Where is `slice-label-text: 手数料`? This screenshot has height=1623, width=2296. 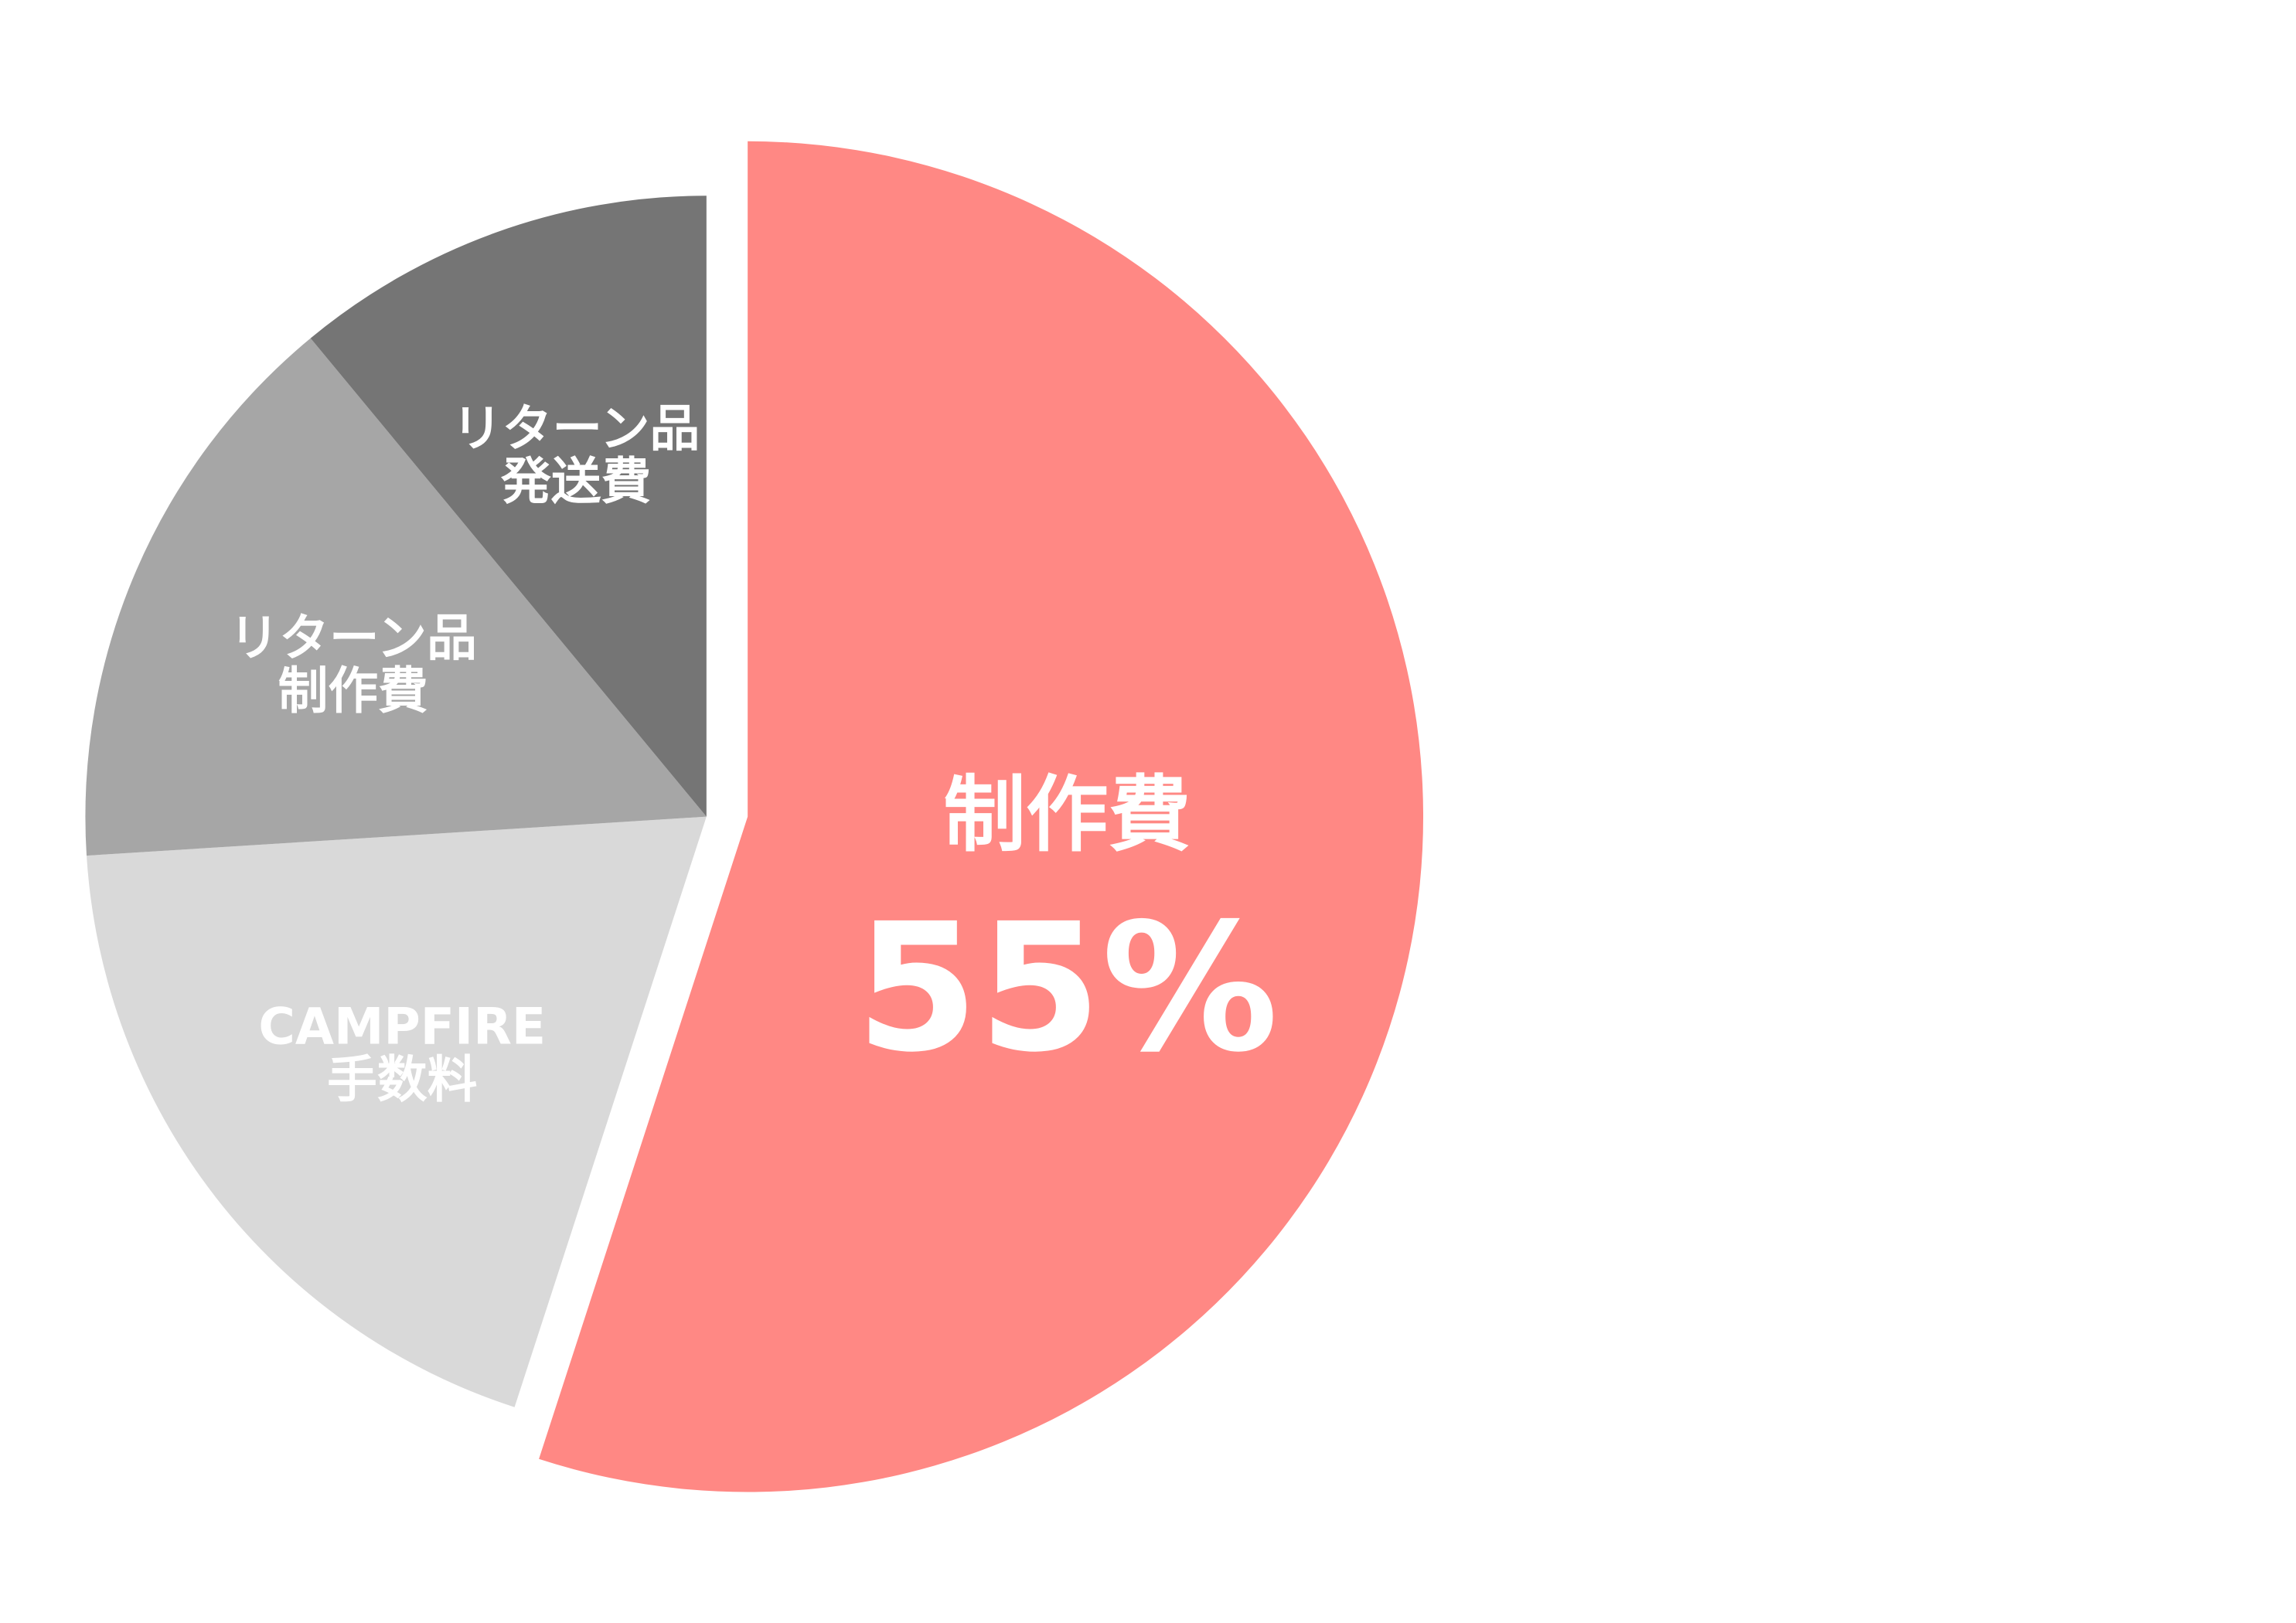
slice-label-text: 手数料 is located at coordinates (402, 1080).